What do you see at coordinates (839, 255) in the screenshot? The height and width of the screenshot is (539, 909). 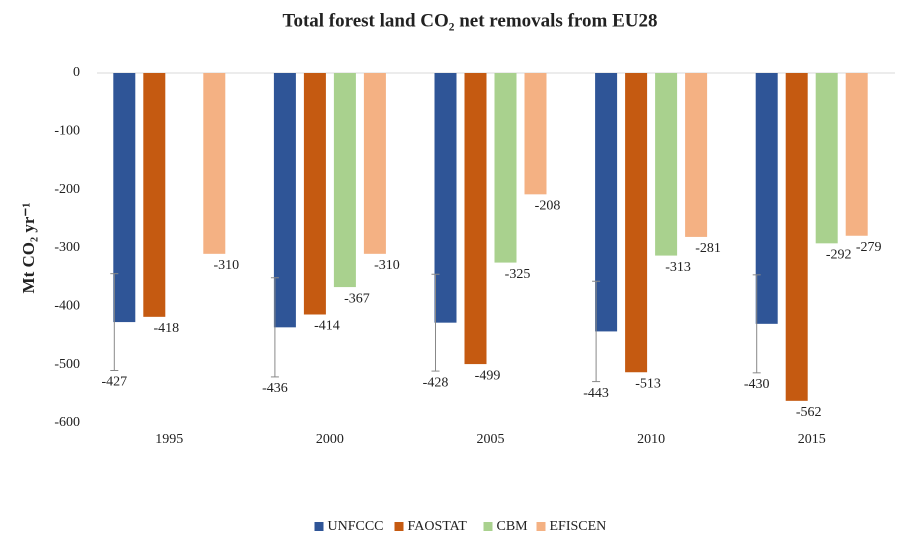 I see `data-label: -292` at bounding box center [839, 255].